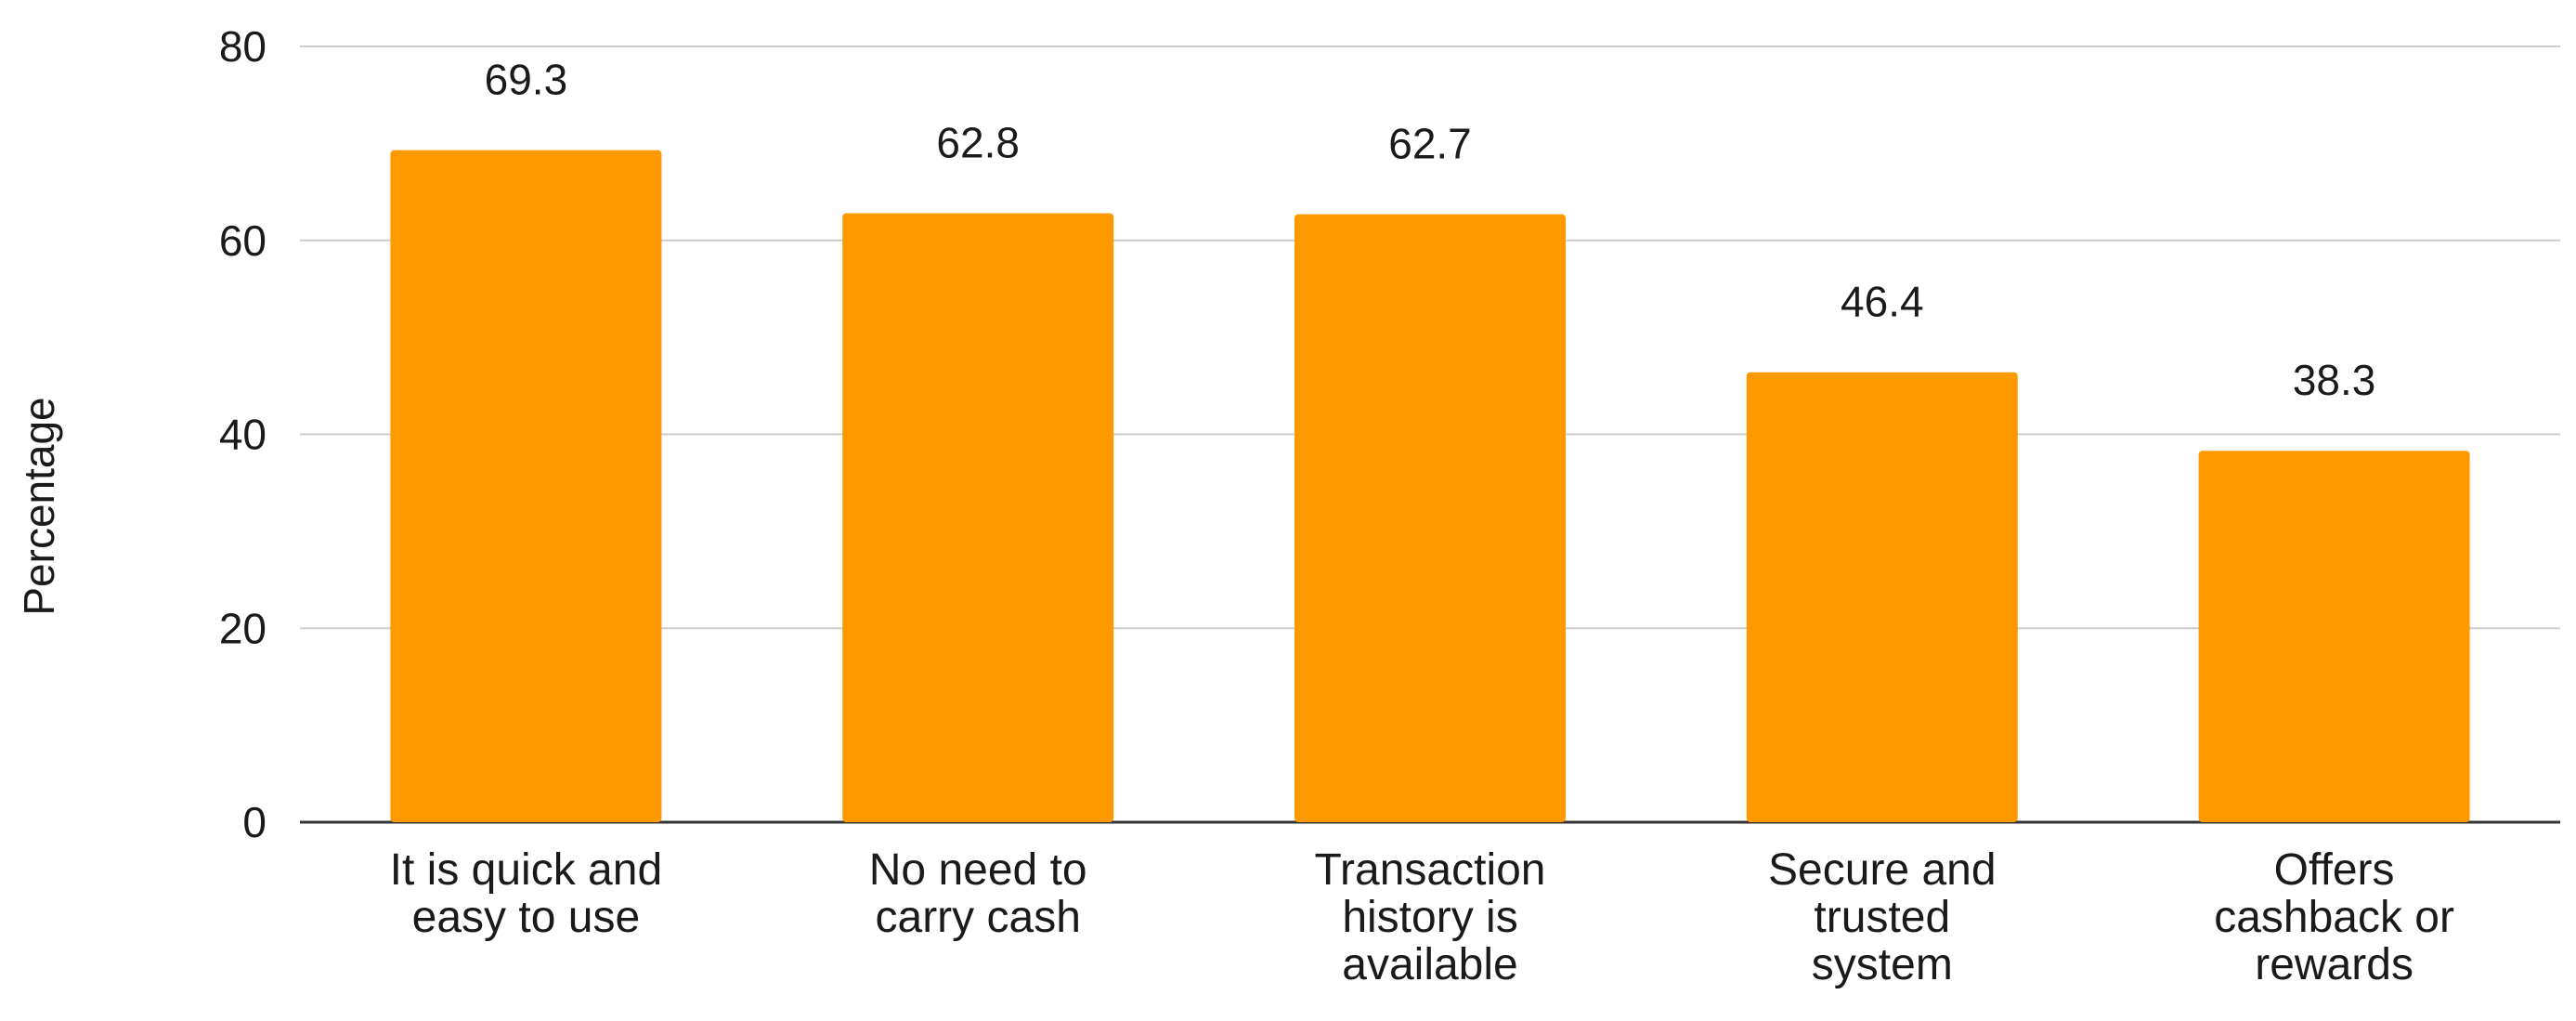 The height and width of the screenshot is (1021, 2576). Describe the element at coordinates (1882, 917) in the screenshot. I see `x-category-label: Secure and trusted system` at that location.